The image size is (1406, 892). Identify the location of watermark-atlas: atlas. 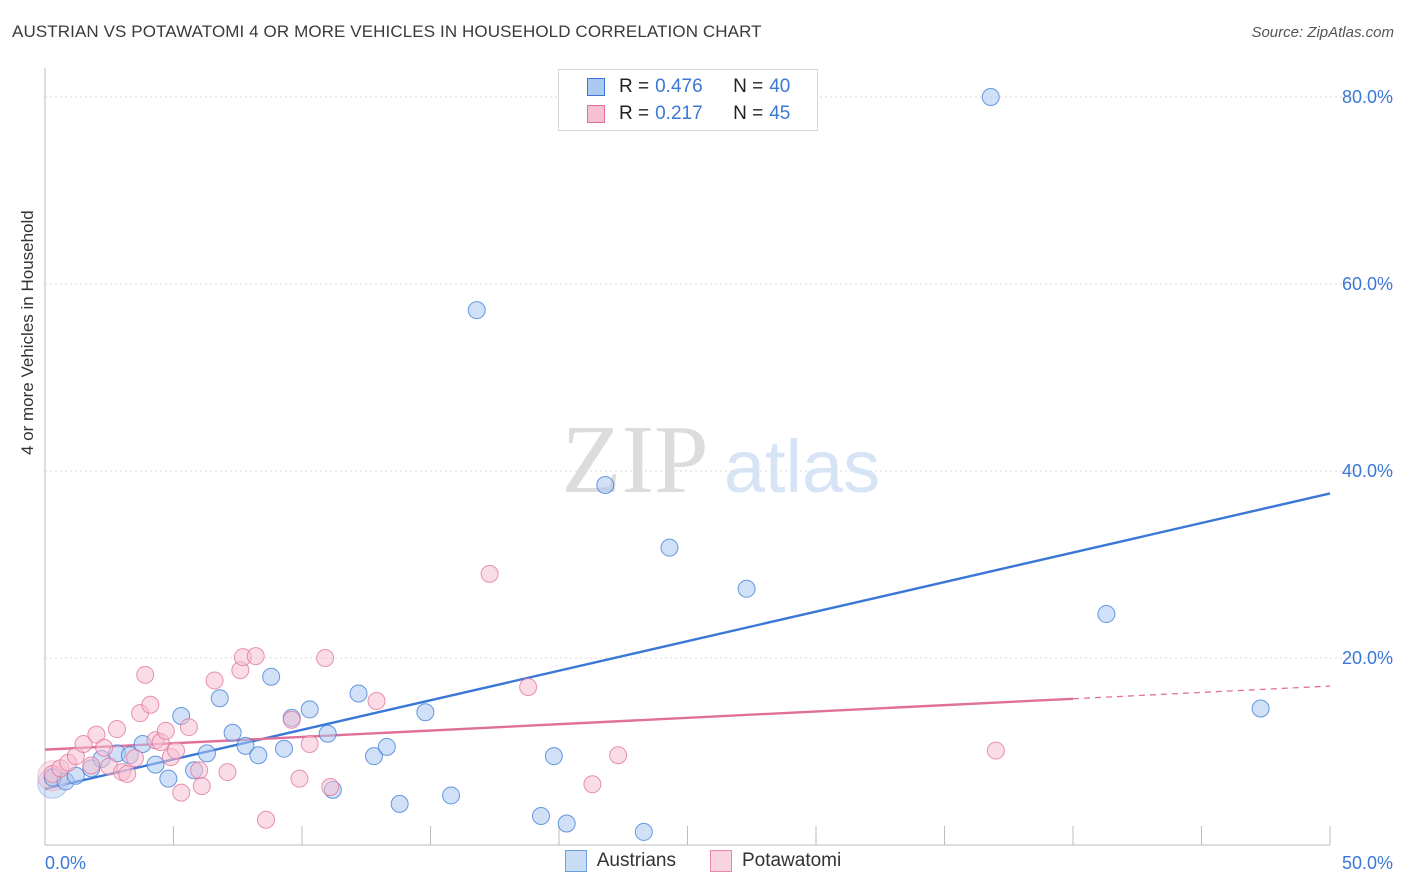
(802, 466).